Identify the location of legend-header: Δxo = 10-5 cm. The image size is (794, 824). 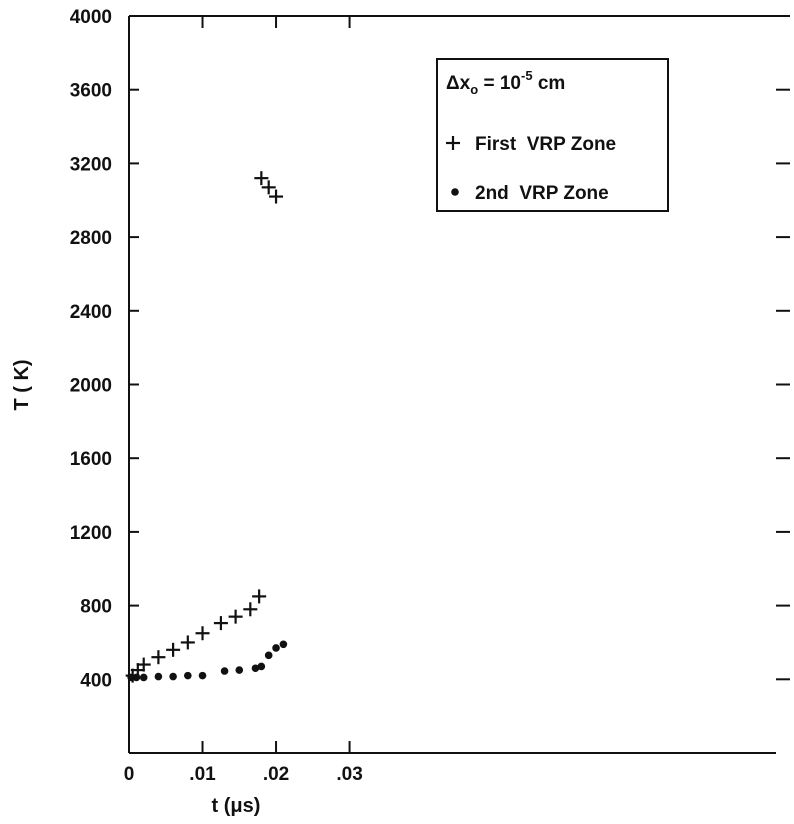
(505, 82).